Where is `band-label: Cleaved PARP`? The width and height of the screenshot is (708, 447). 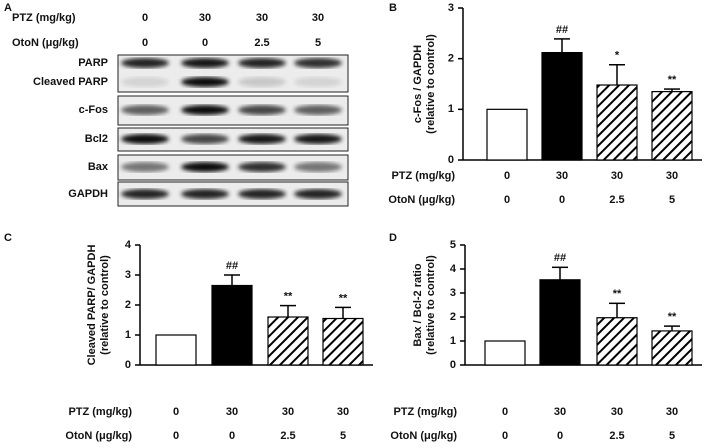
band-label: Cleaved PARP is located at coordinates (70, 82).